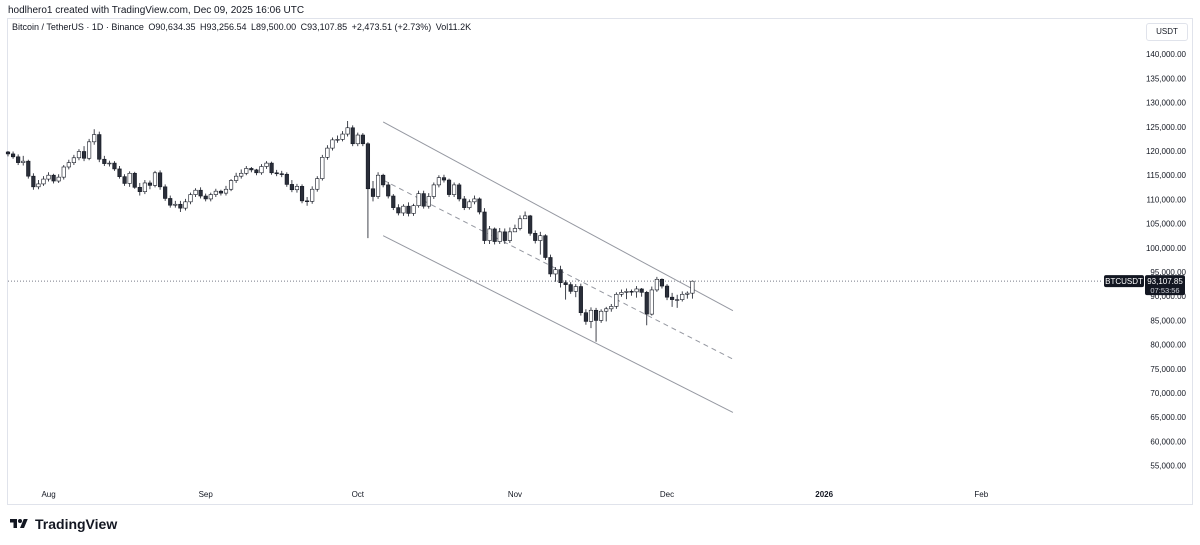  What do you see at coordinates (1164, 290) in the screenshot?
I see `price-tag-countdown: 07:53:56` at bounding box center [1164, 290].